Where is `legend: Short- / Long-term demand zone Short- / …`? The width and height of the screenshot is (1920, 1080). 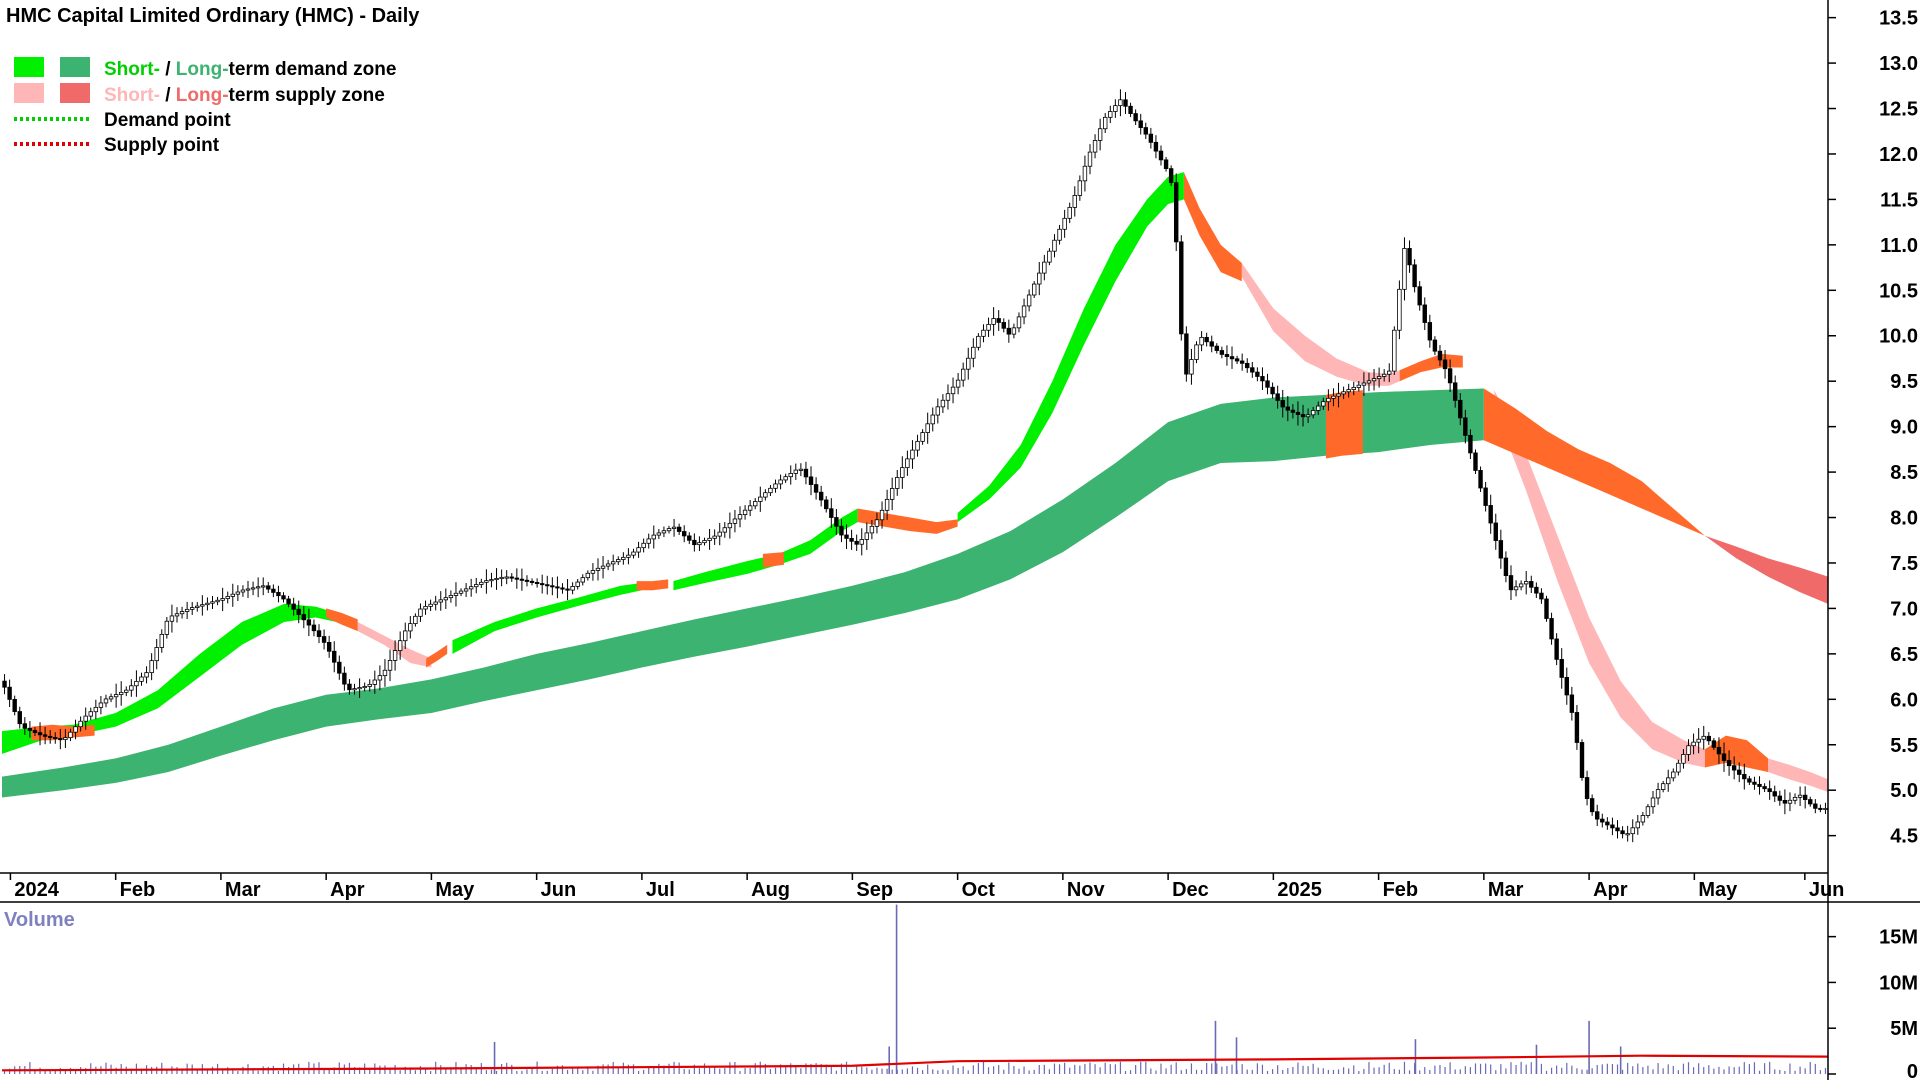
legend: Short- / Long-term demand zone Short- / … is located at coordinates (205, 106).